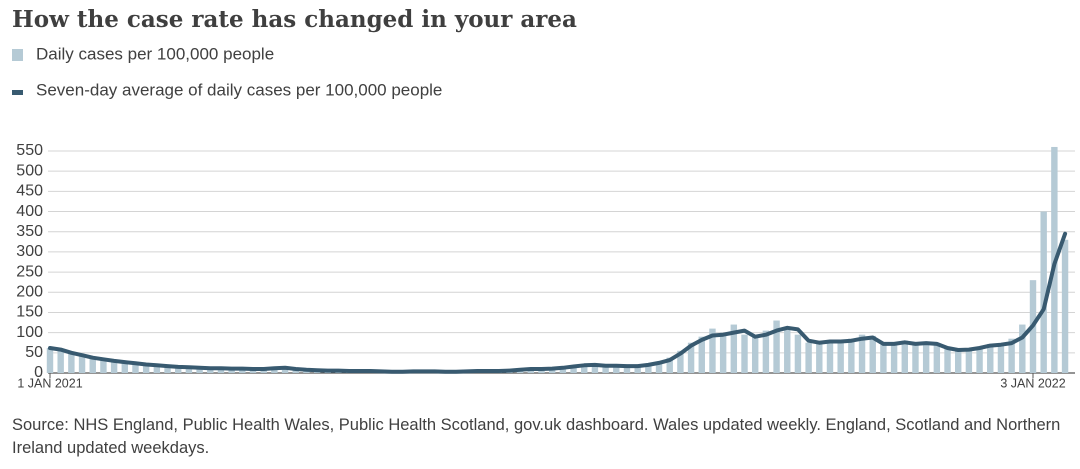 This screenshot has height=469, width=1080. I want to click on y-tick-label: 450, so click(29, 191).